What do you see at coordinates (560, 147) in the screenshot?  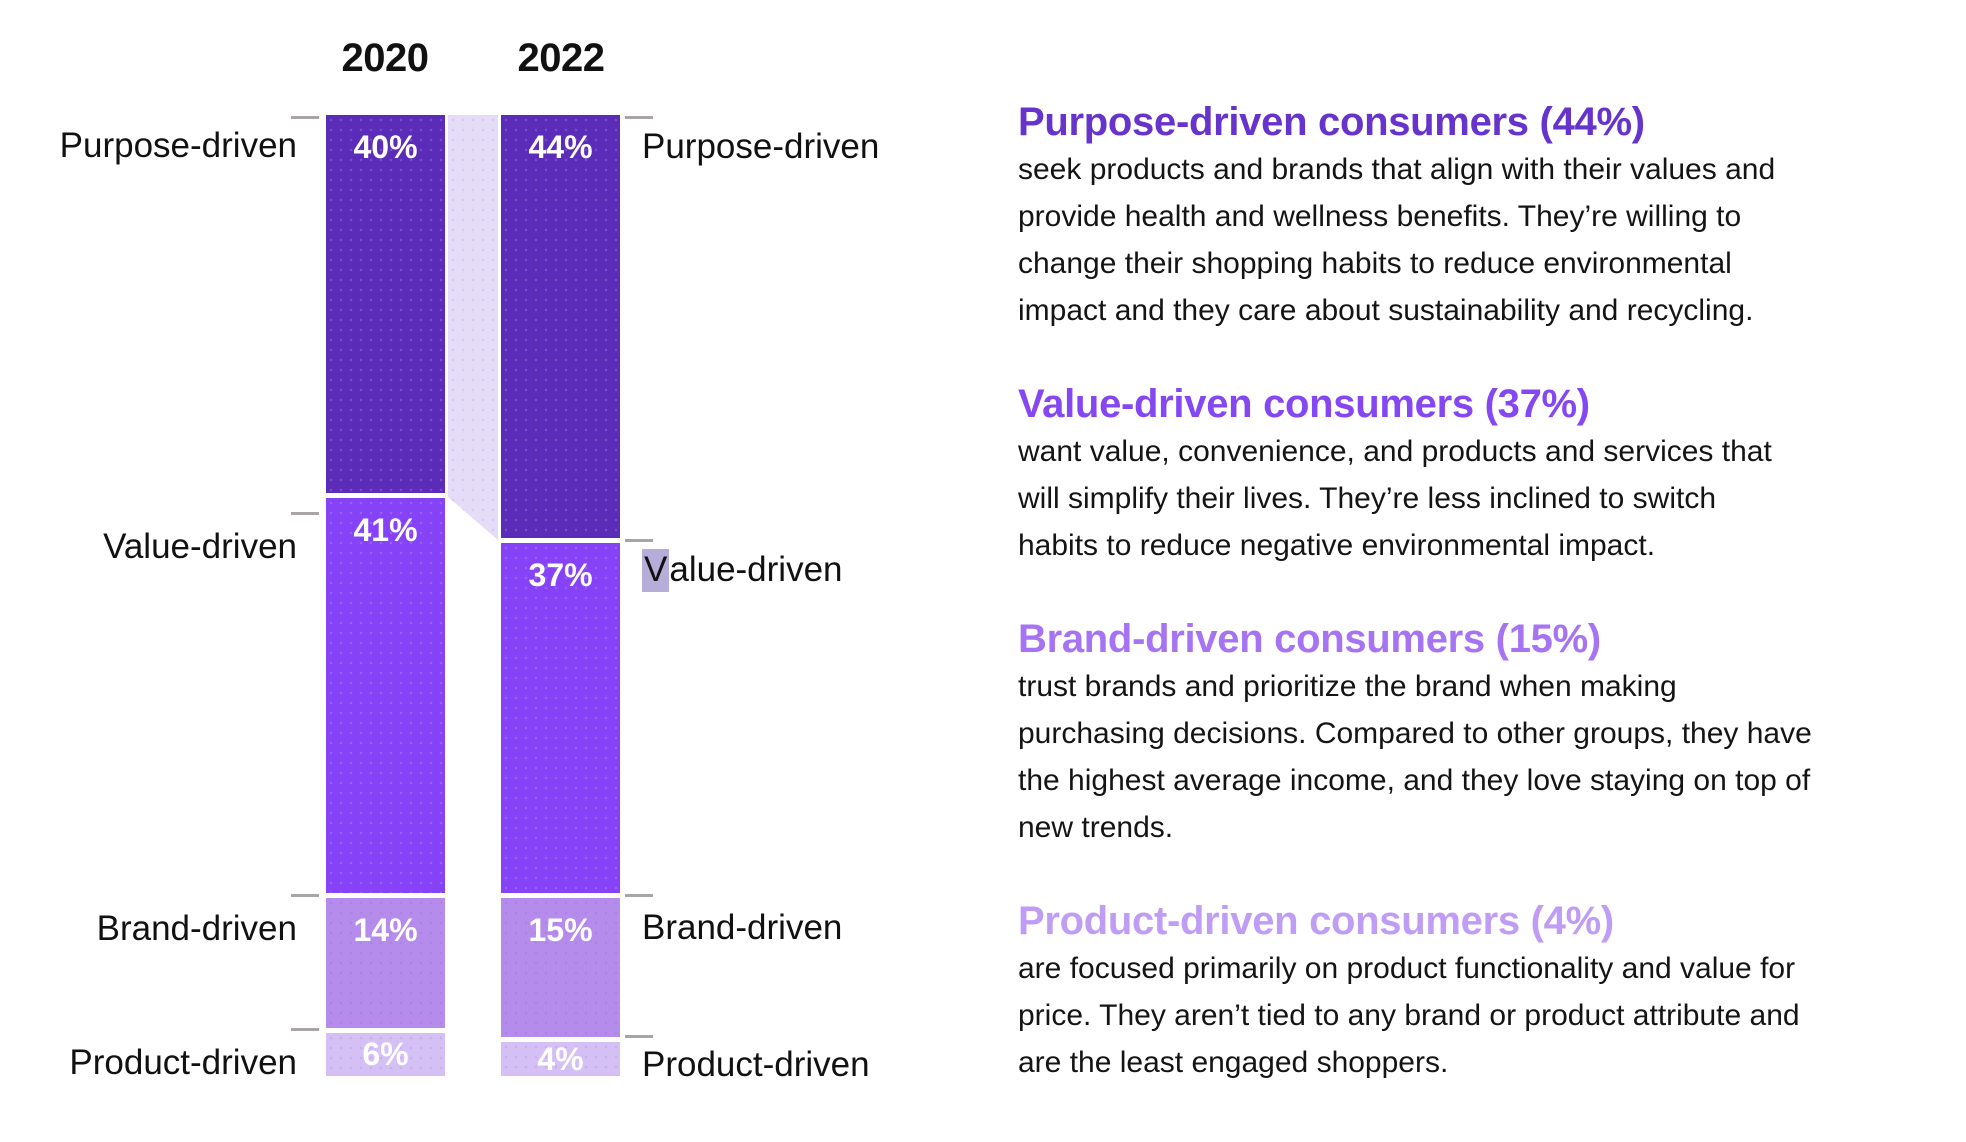 I see `bar-2022-purpose-value: 44%` at bounding box center [560, 147].